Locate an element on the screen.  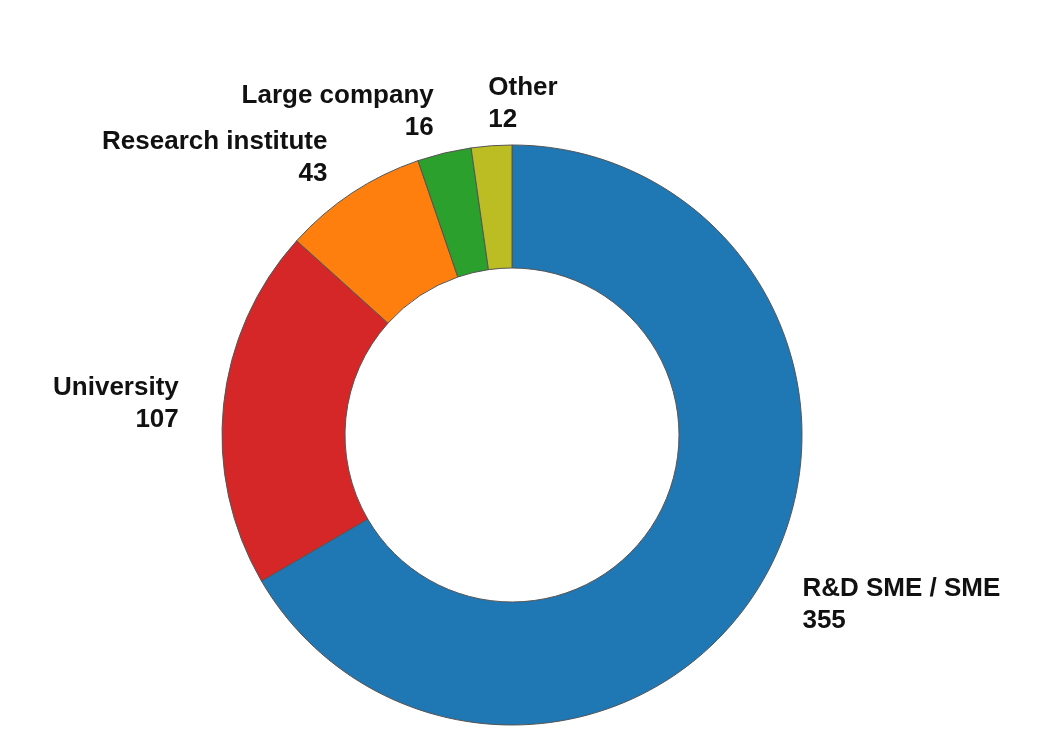
data-label: 43 is located at coordinates (313, 172).